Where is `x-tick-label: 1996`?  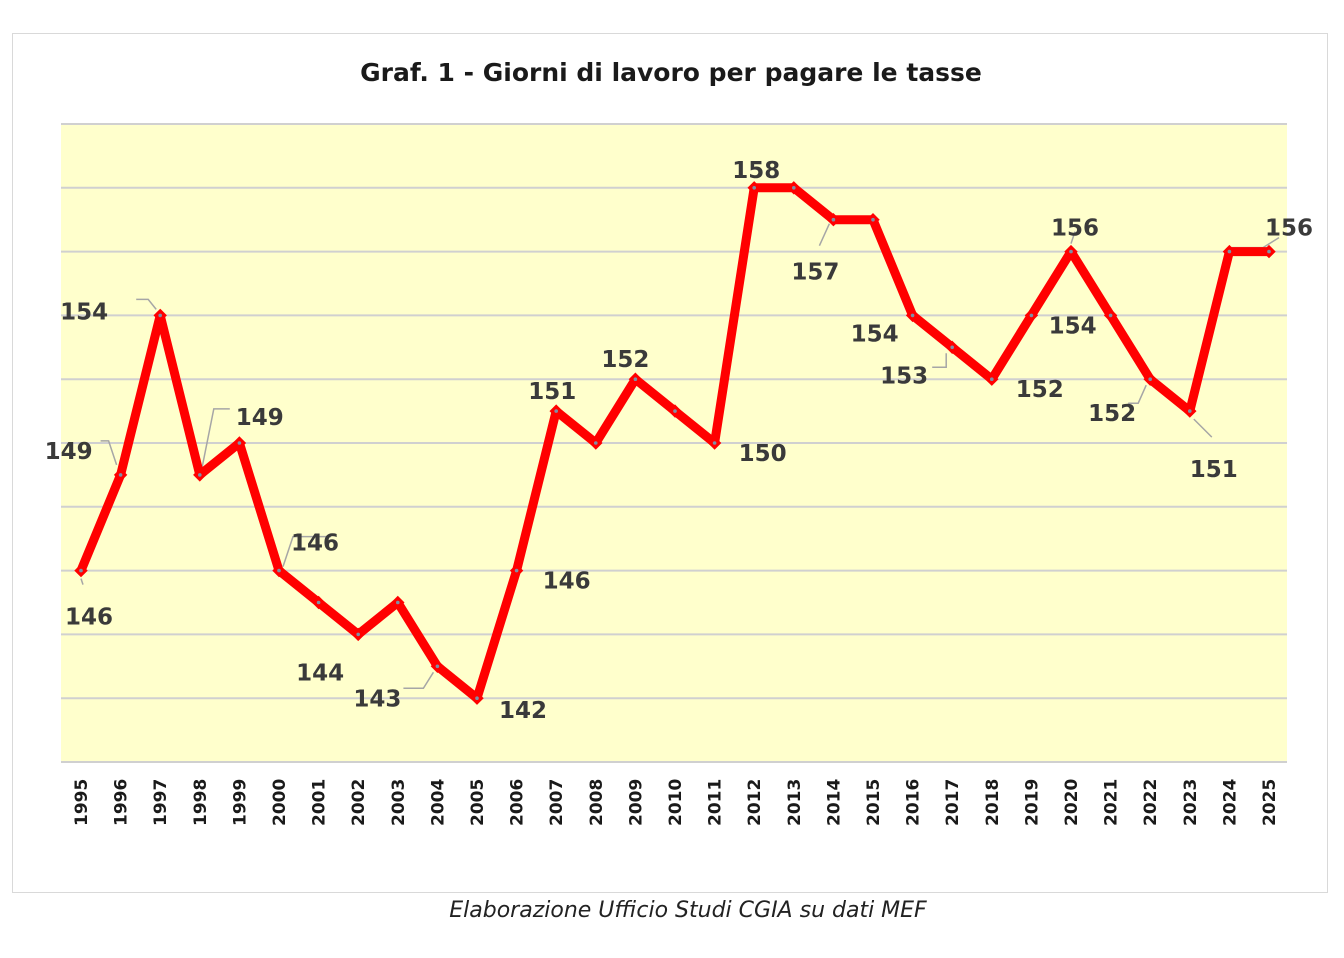 x-tick-label: 1996 is located at coordinates (122, 802).